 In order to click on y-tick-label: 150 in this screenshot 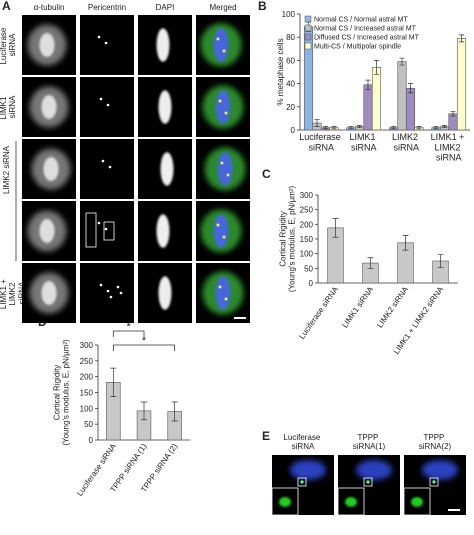, I will do `click(87, 393)`.